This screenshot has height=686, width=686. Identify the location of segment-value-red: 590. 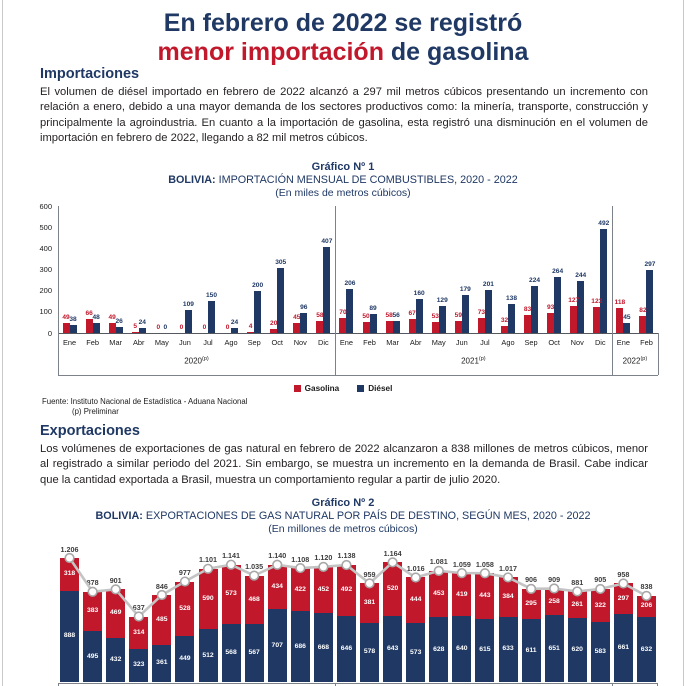
(208, 599).